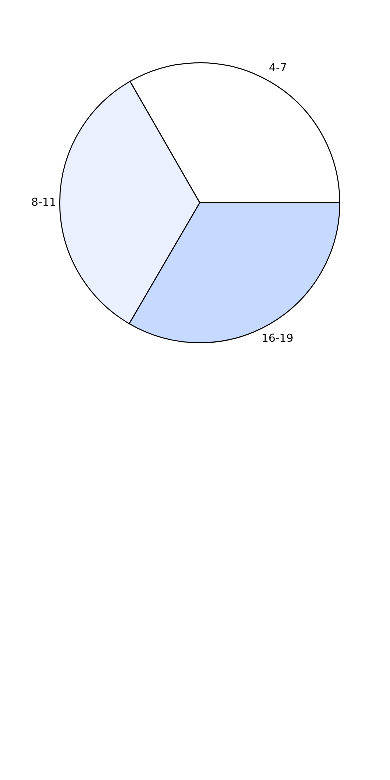 Image resolution: width=390 pixels, height=780 pixels. What do you see at coordinates (278, 338) in the screenshot?
I see `slice-label: 16-19` at bounding box center [278, 338].